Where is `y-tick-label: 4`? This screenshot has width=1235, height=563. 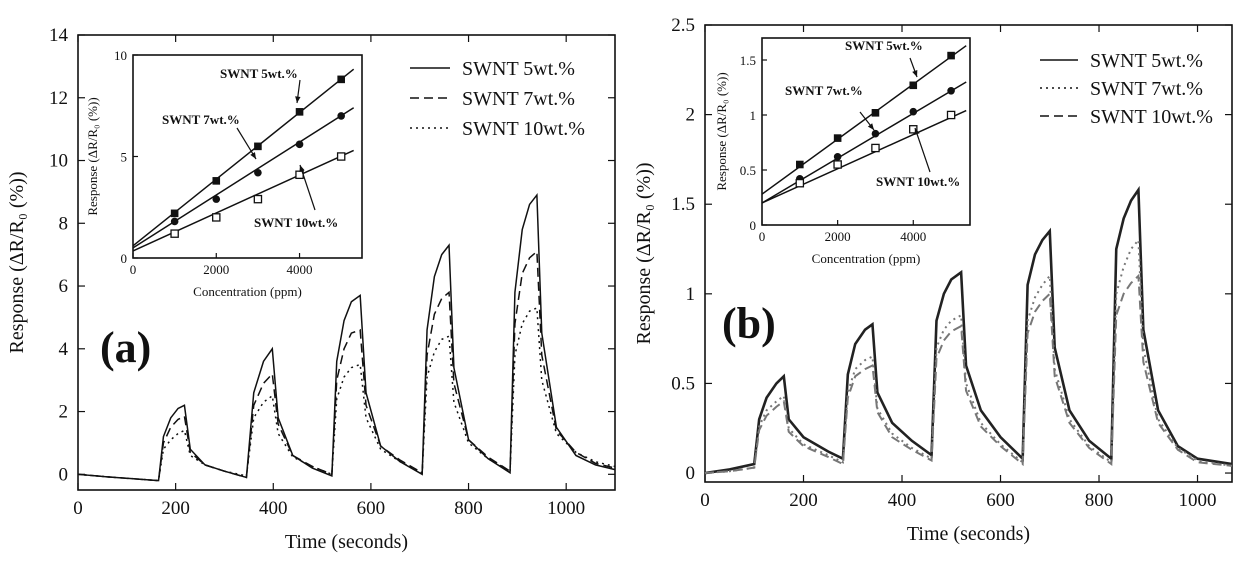
y-tick-label: 4 is located at coordinates (64, 349).